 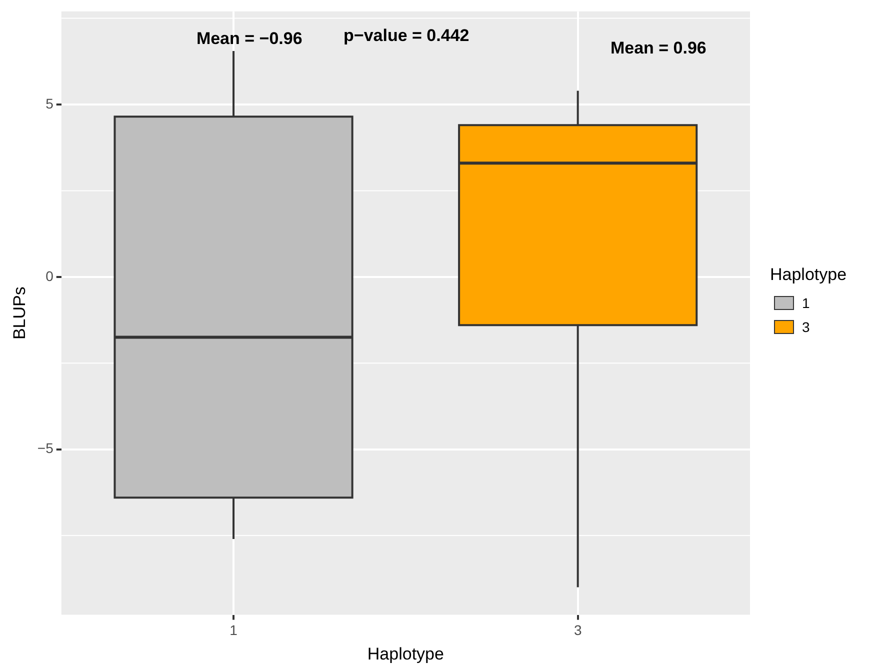 I want to click on annotation: Mean = 0.96, so click(x=658, y=48).